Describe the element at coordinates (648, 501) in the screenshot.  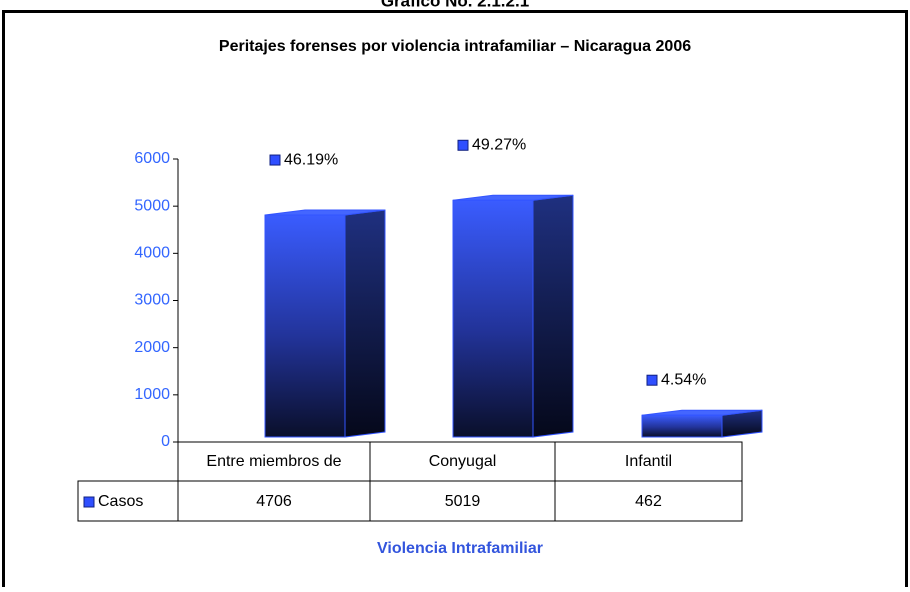
I see `table-value: 462` at that location.